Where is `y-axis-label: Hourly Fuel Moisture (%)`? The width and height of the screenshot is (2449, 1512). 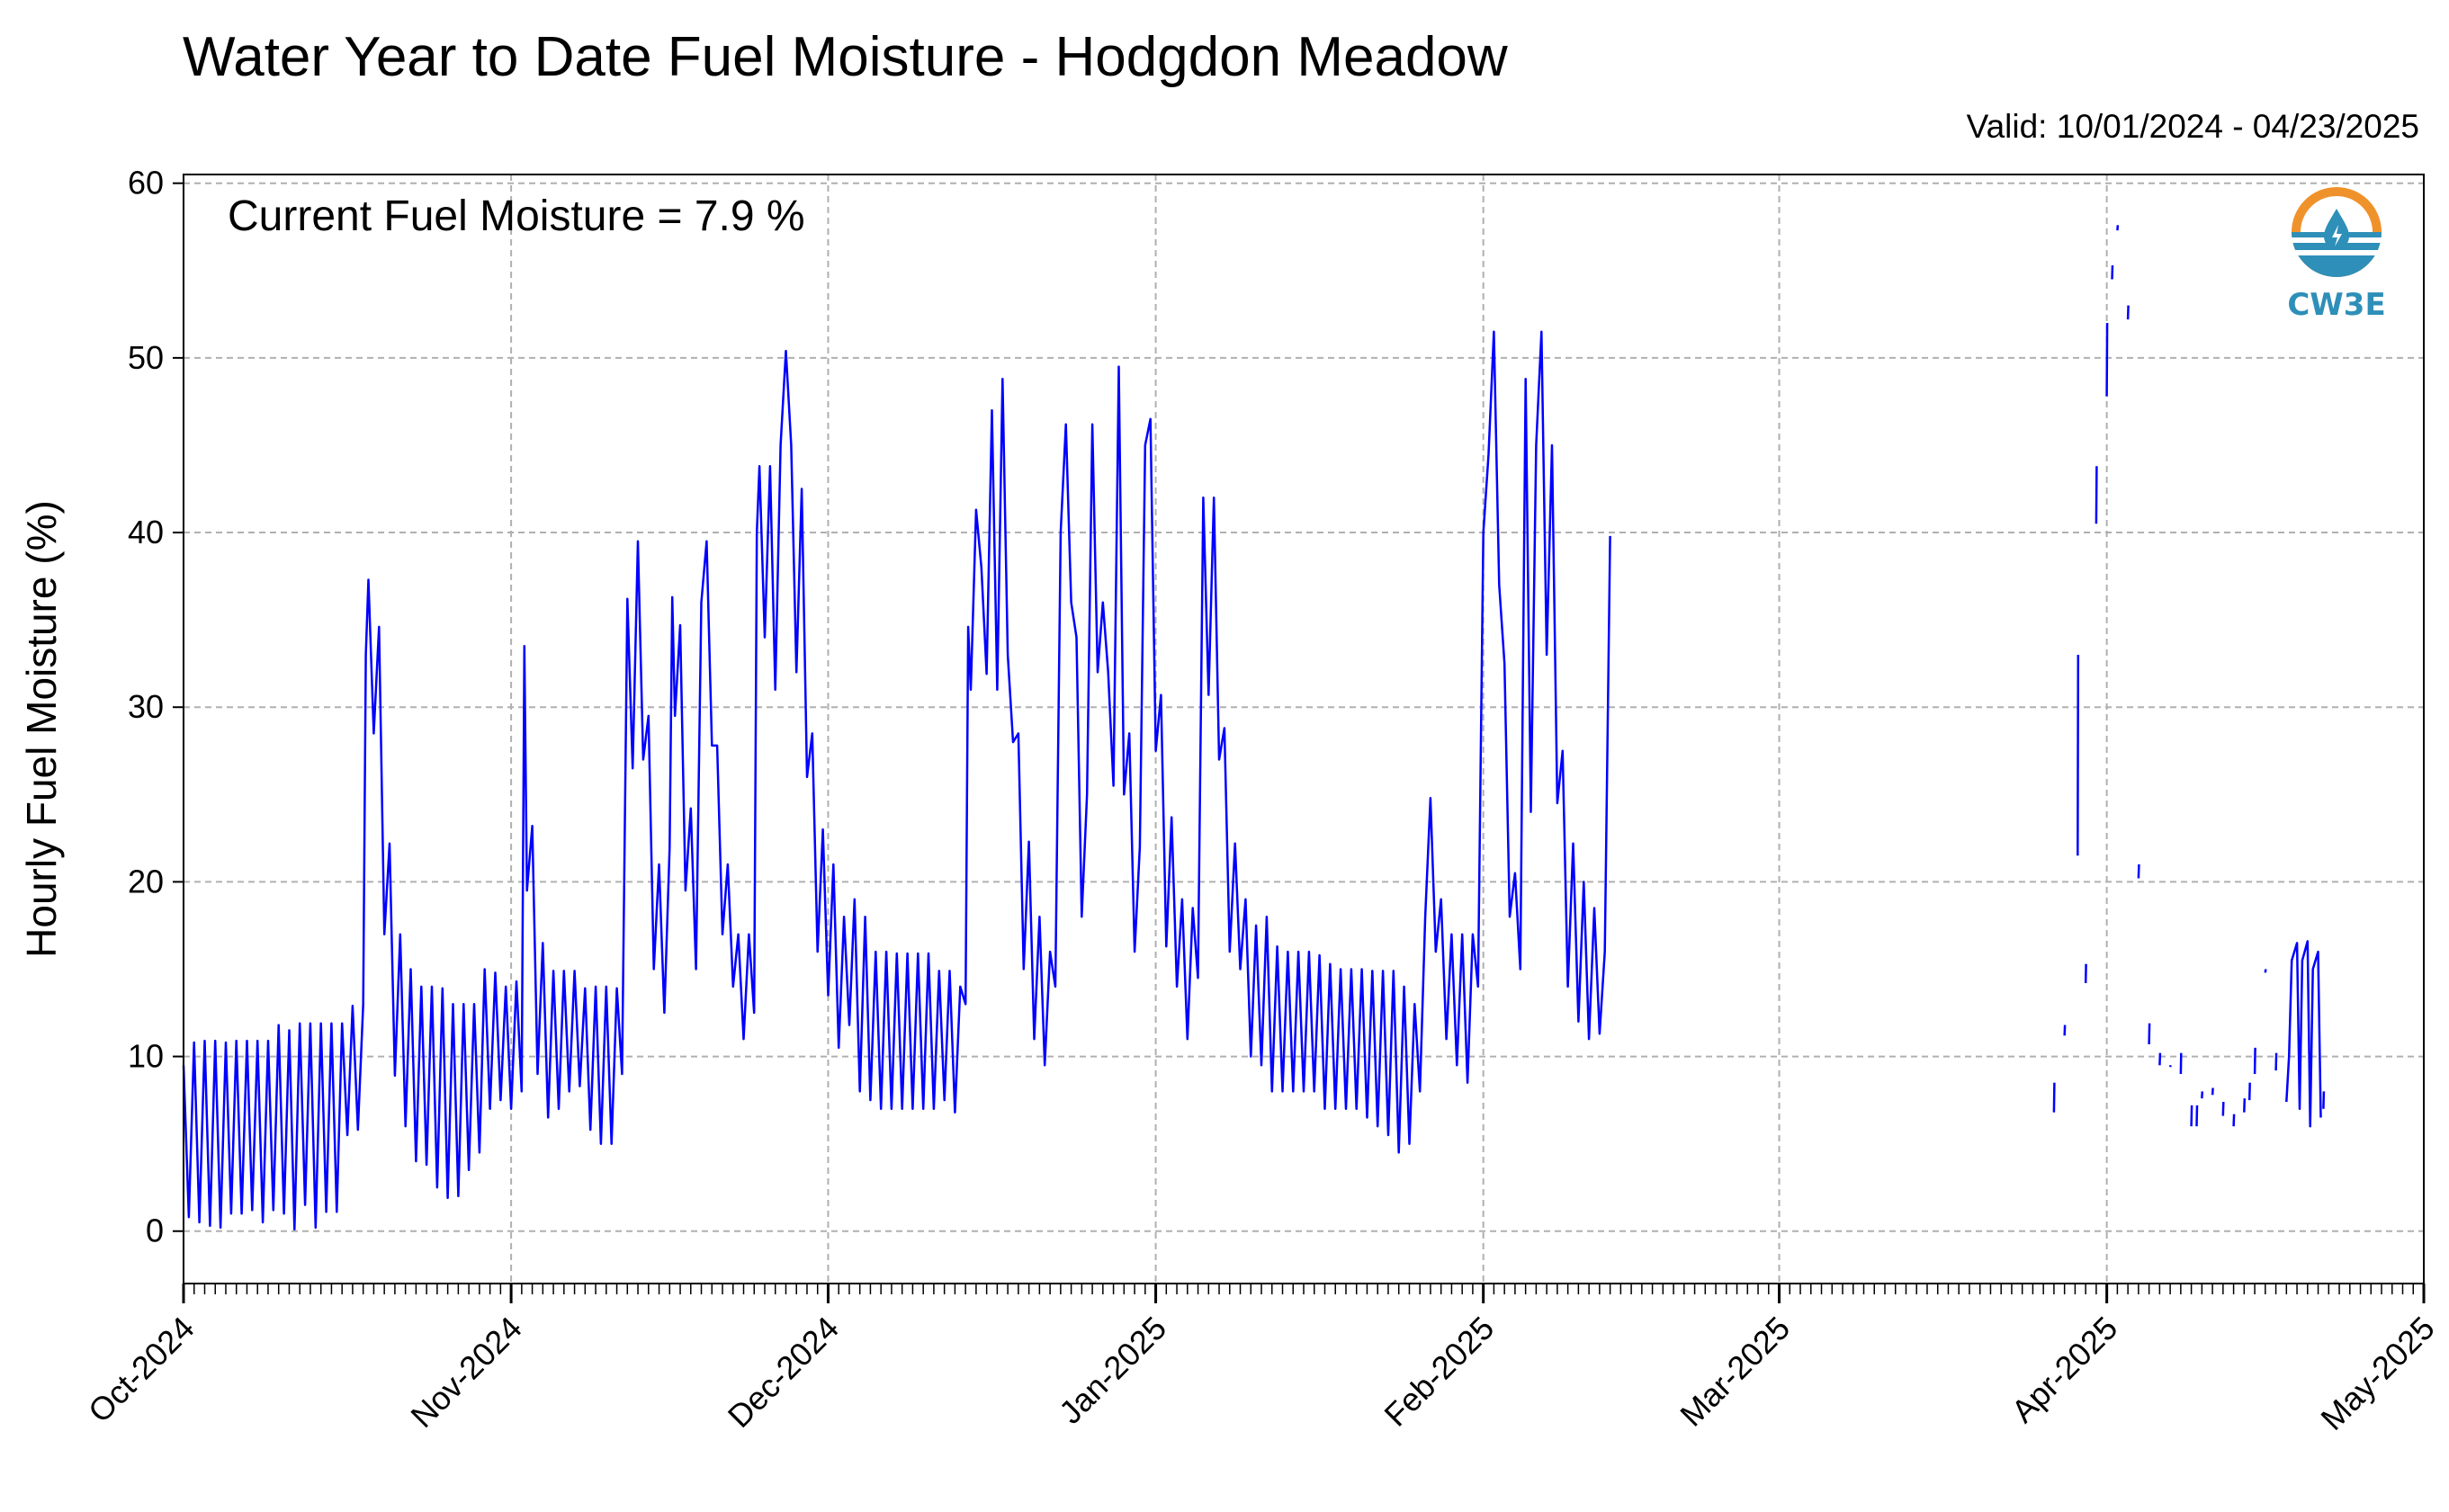
y-axis-label: Hourly Fuel Moisture (%) is located at coordinates (41, 729).